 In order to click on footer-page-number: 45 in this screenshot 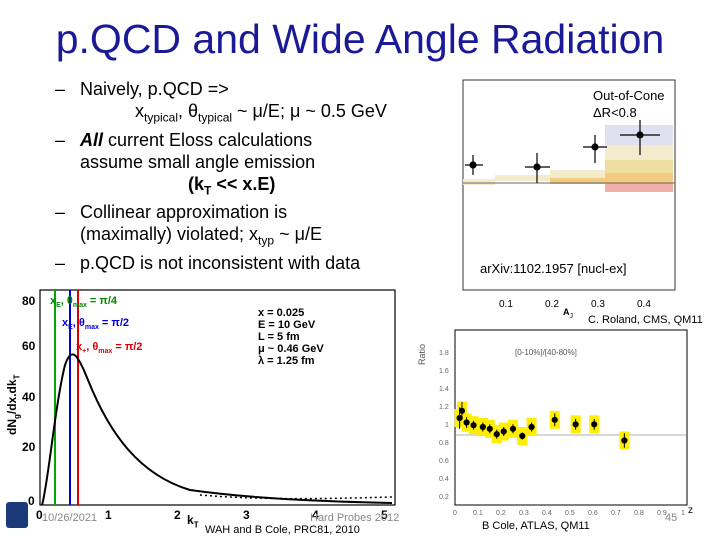, I will do `click(671, 518)`.